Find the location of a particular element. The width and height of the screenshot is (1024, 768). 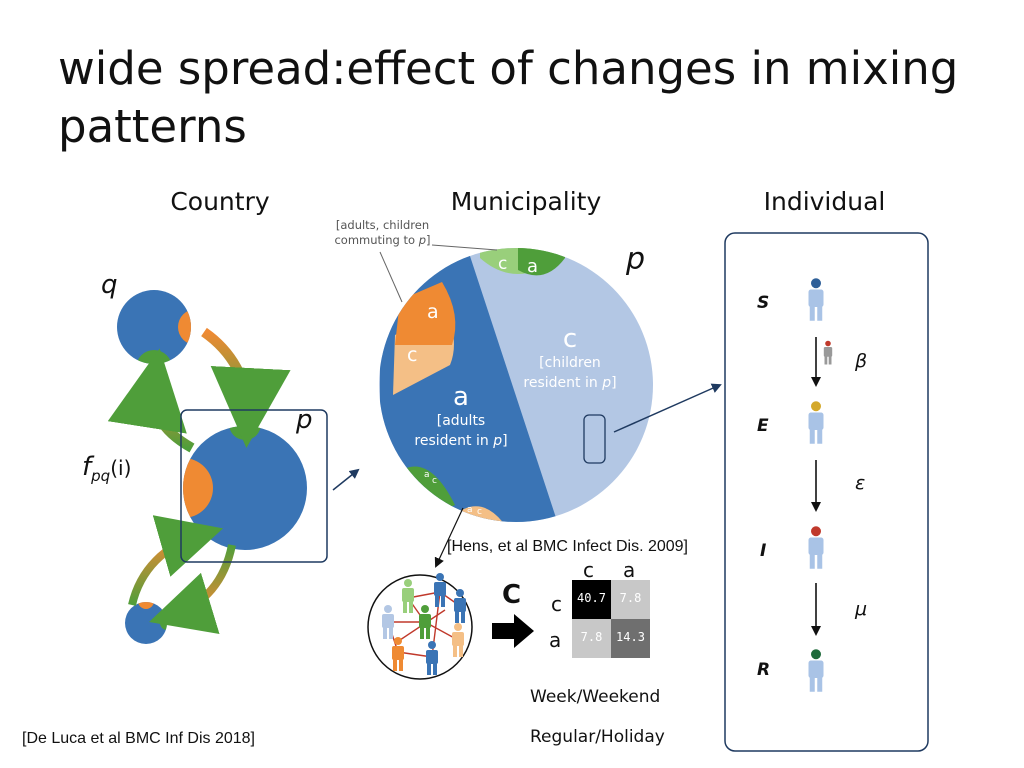

person-e is located at coordinates (816, 422).